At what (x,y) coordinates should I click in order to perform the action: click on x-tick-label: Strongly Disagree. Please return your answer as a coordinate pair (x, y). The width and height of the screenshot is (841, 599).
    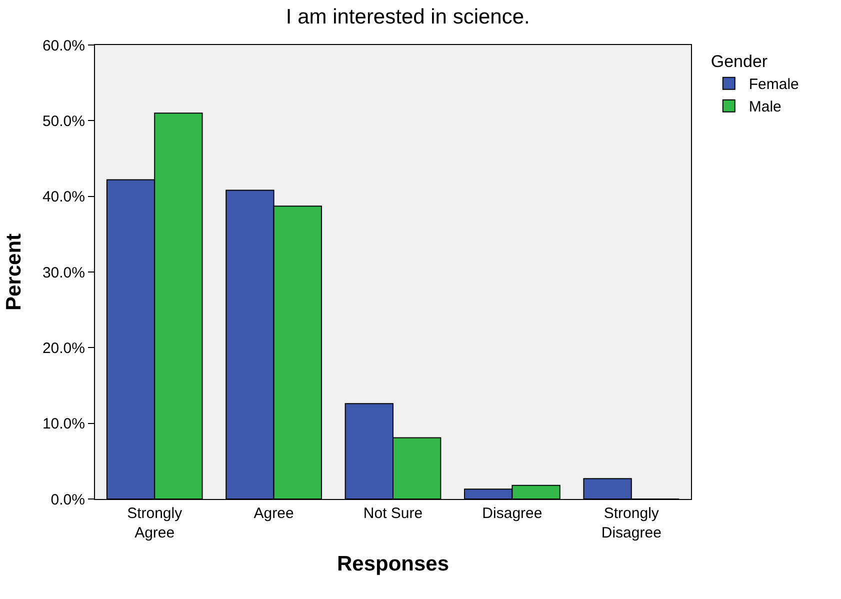
    Looking at the image, I should click on (631, 523).